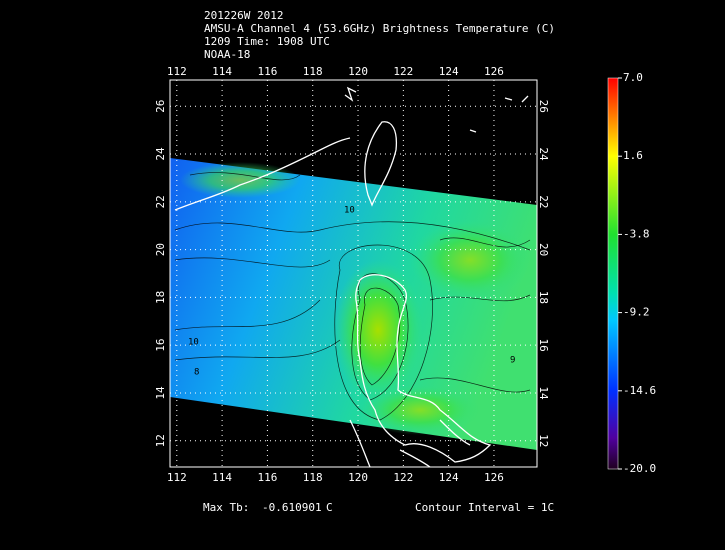 Image resolution: width=725 pixels, height=550 pixels. I want to click on colorbar-tick-label: 7.0, so click(633, 77).